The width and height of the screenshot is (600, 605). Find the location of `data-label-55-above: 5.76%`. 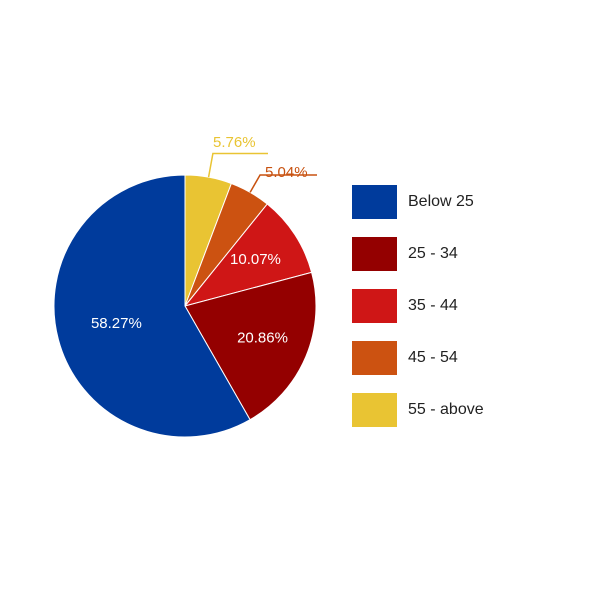

data-label-55-above: 5.76% is located at coordinates (234, 142).